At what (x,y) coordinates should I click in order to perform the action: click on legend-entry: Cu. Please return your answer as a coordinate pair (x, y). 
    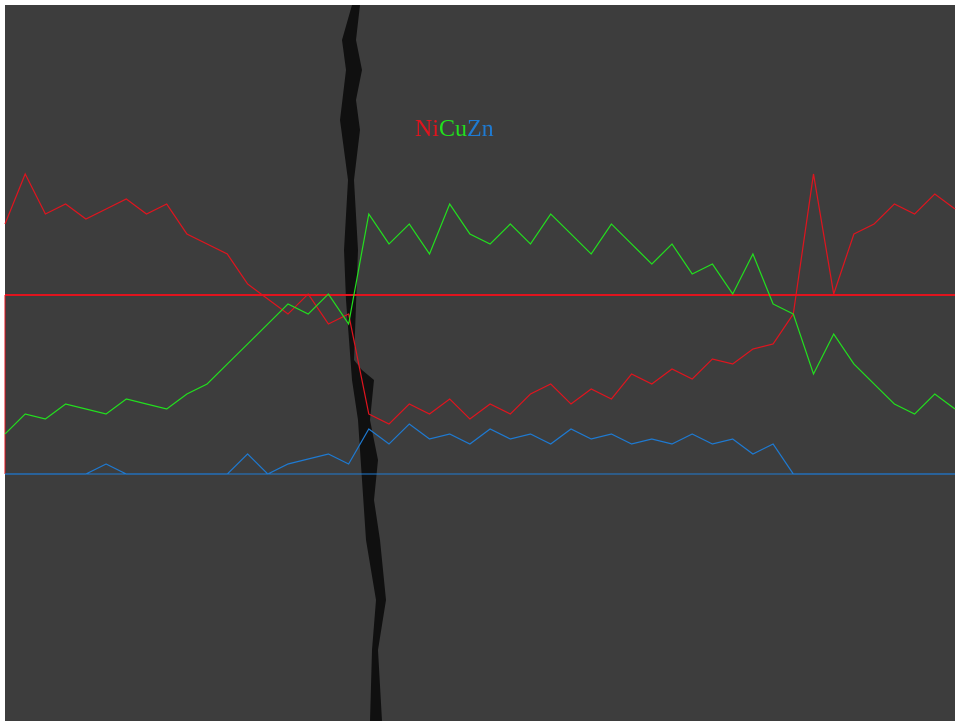
    Looking at the image, I should click on (453, 129).